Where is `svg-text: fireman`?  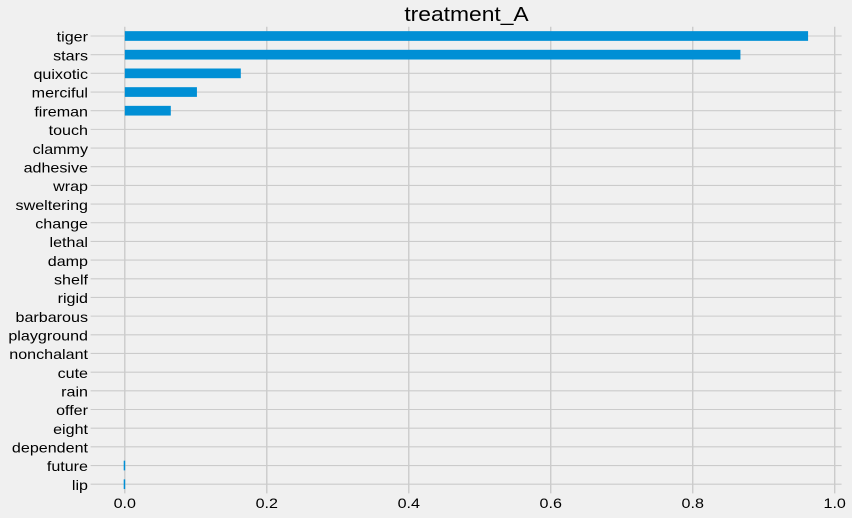 svg-text: fireman is located at coordinates (61, 112).